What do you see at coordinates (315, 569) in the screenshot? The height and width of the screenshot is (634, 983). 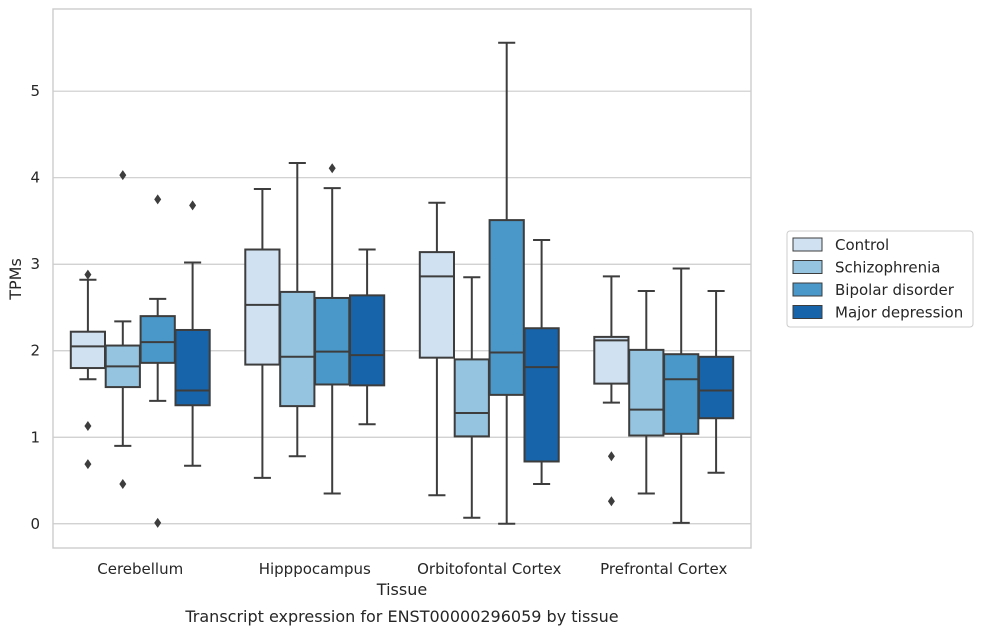 I see `x-tick-label: Hipppocampus` at bounding box center [315, 569].